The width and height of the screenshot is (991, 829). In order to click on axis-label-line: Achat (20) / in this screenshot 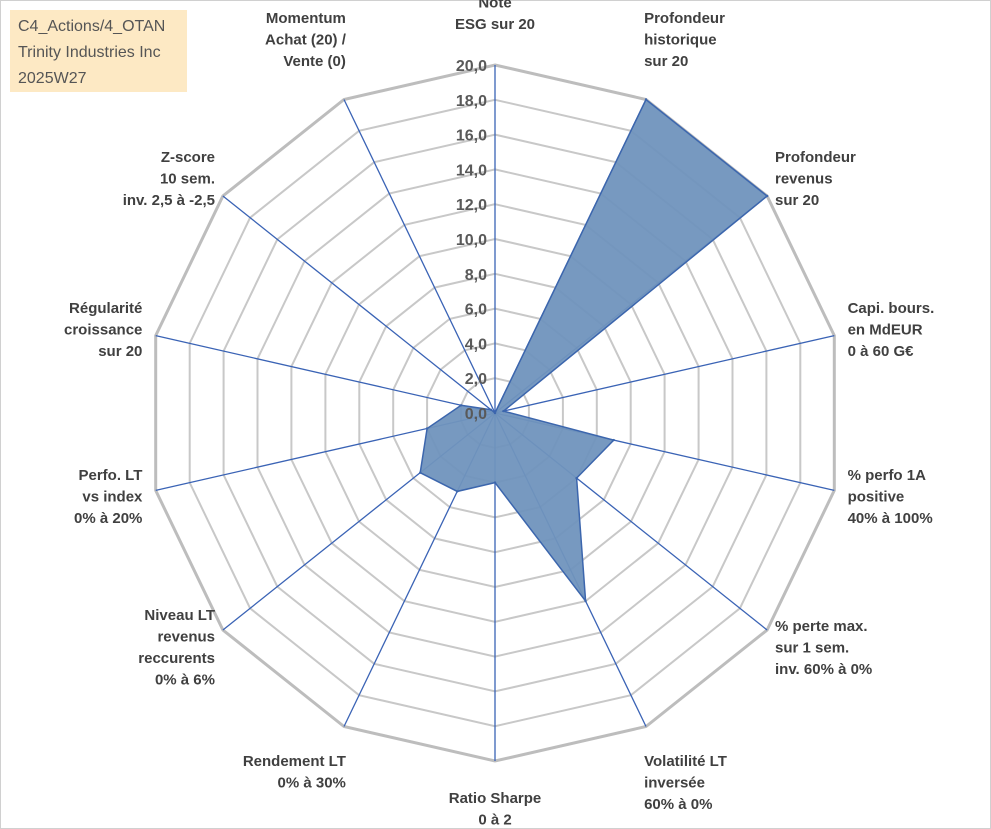, I will do `click(306, 40)`.